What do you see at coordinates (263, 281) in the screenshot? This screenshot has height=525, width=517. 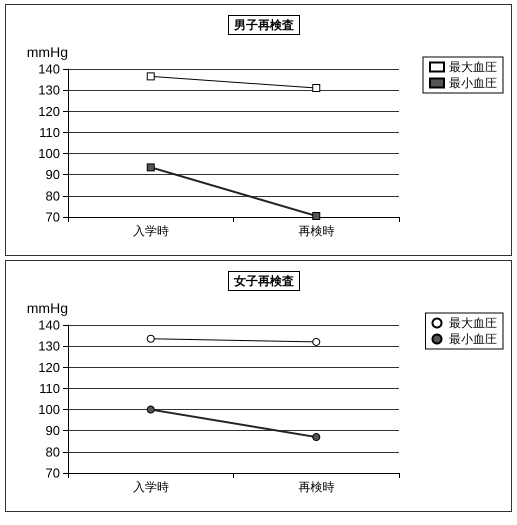 I see `chart-title: 女子再検査` at bounding box center [263, 281].